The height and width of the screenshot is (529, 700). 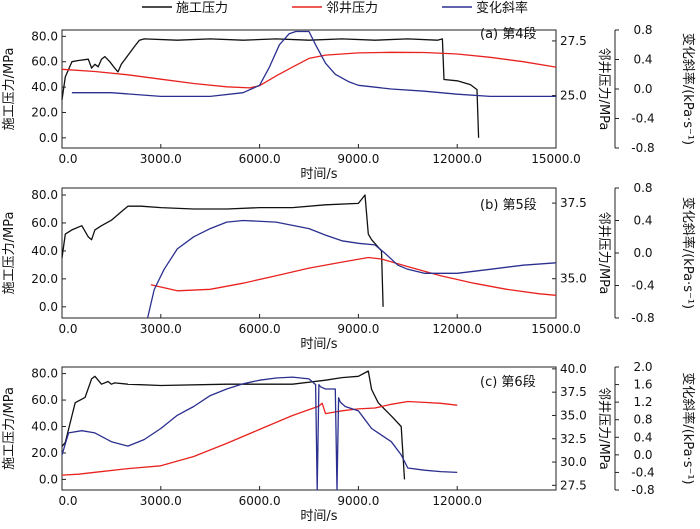 I want to click on p2-far-tick-label: 0.8, so click(x=642, y=420).